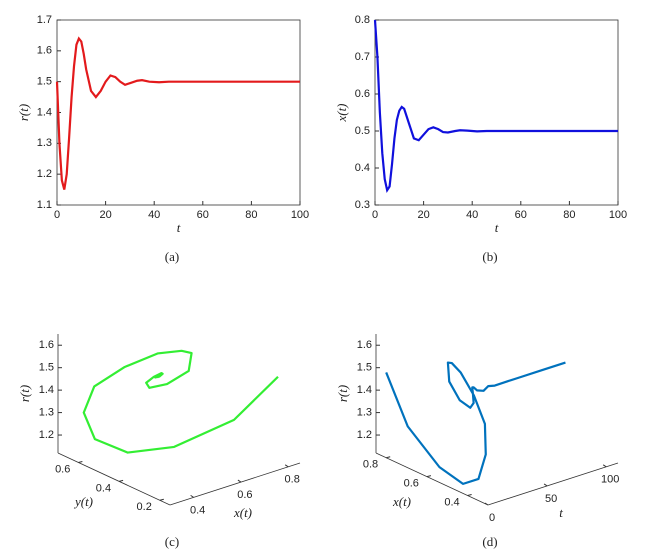  I want to click on y-tick-label: 0.7, so click(362, 57).